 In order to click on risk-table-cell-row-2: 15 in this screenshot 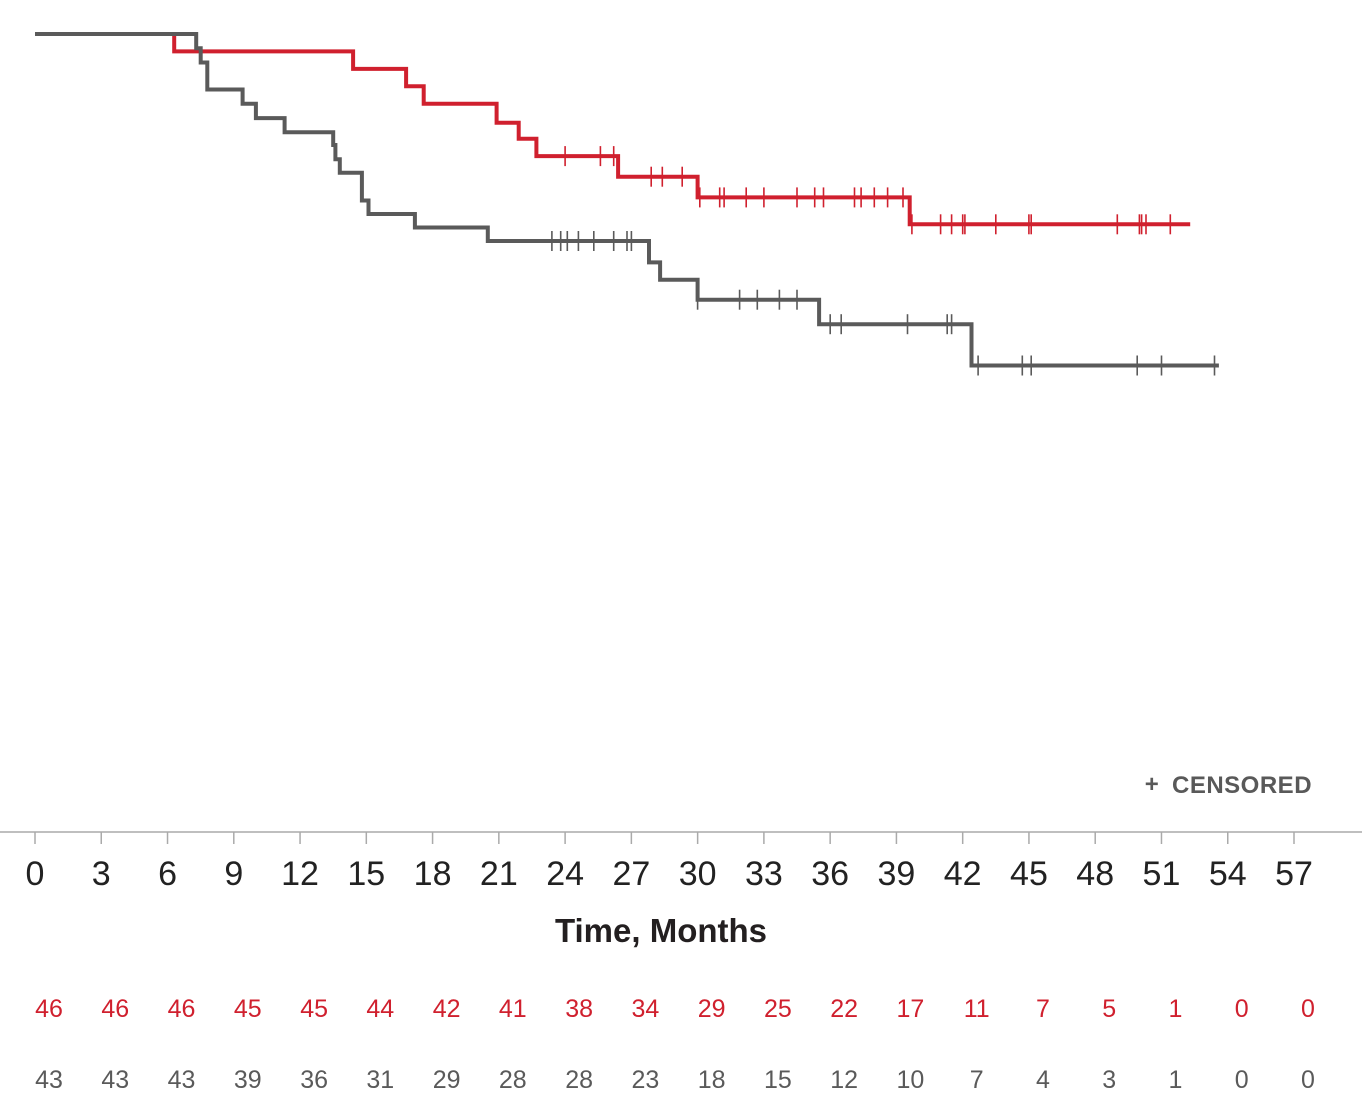, I will do `click(778, 1080)`.